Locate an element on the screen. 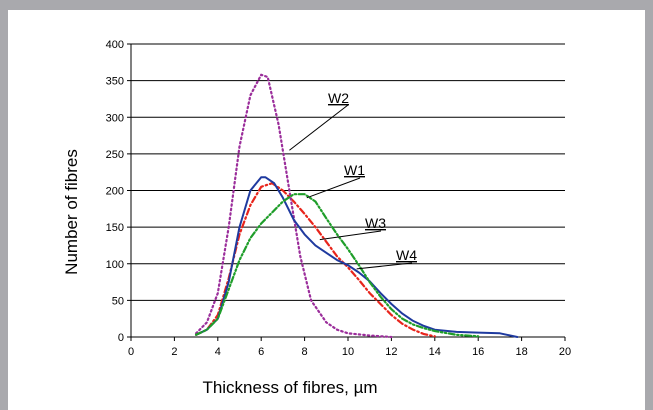  y-tick-label: 350 is located at coordinates (115, 82).